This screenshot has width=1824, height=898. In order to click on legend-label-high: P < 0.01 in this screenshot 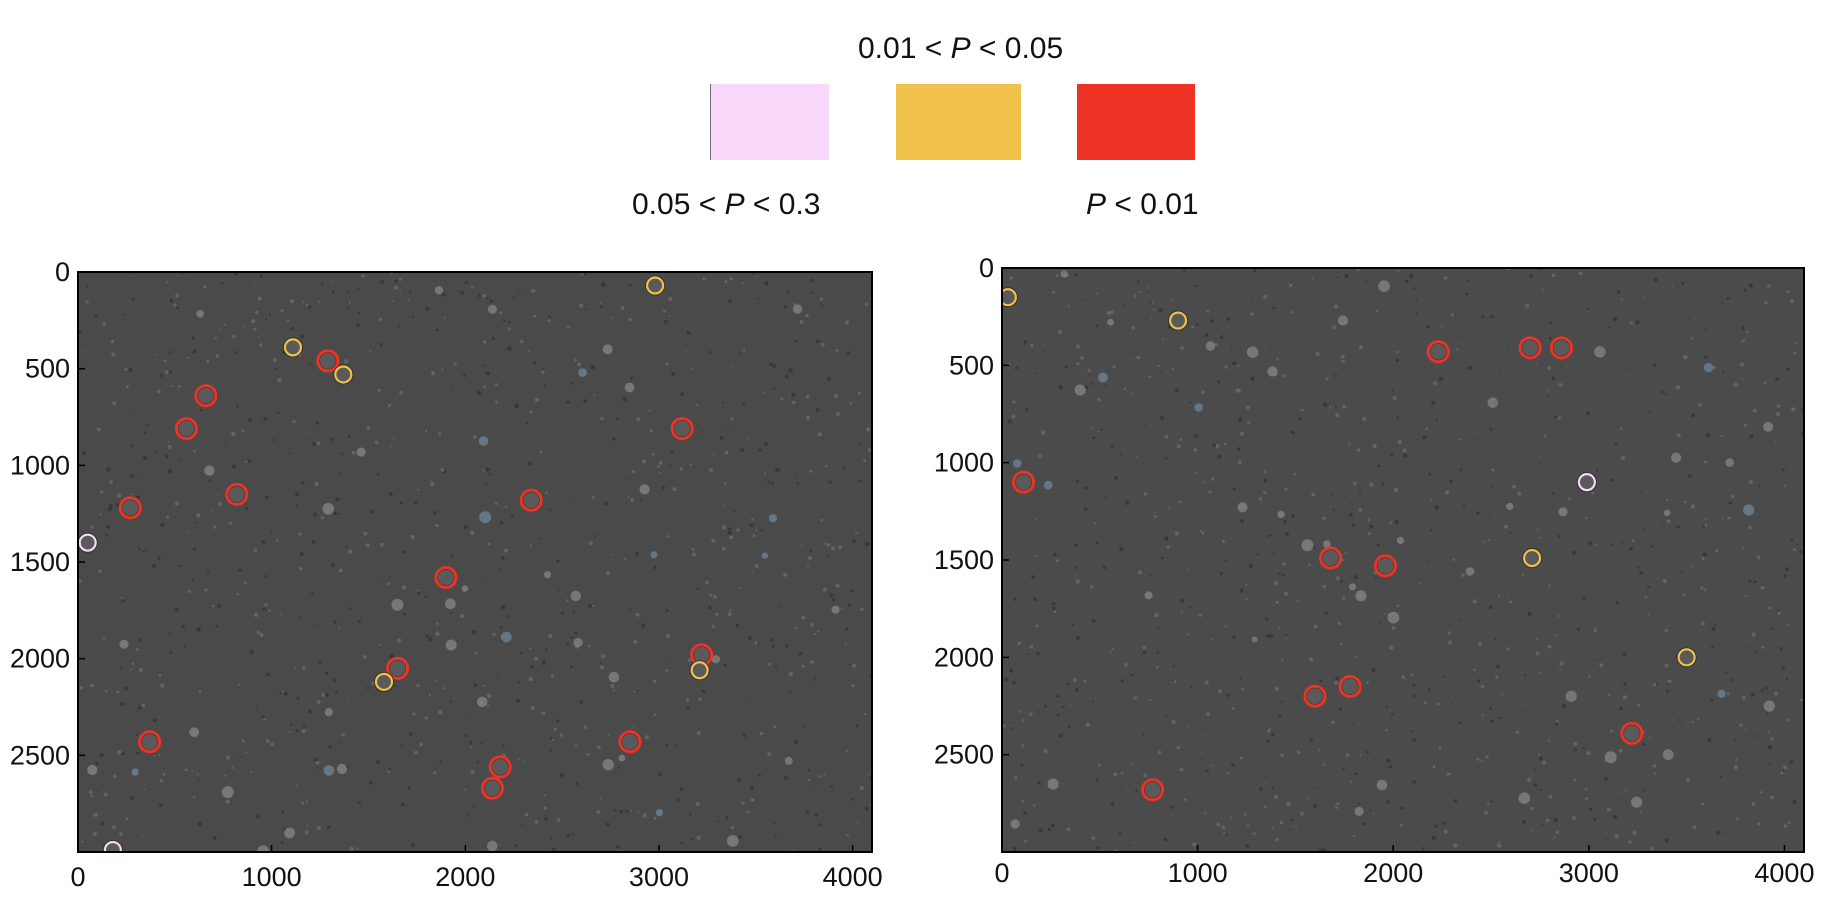, I will do `click(1142, 204)`.